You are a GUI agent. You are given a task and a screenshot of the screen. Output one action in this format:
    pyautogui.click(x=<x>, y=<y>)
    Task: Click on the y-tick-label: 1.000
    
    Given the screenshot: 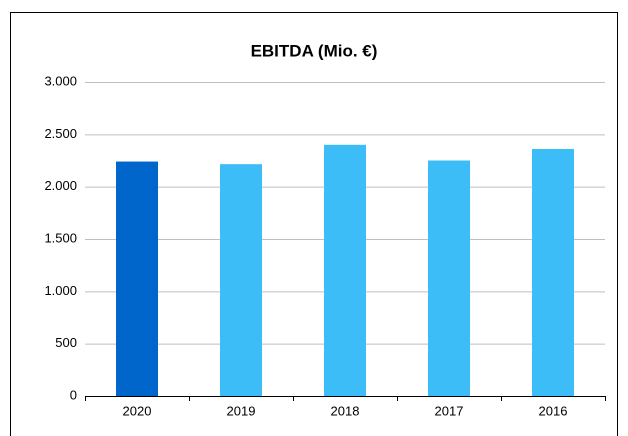 What is the action you would take?
    pyautogui.click(x=60, y=290)
    